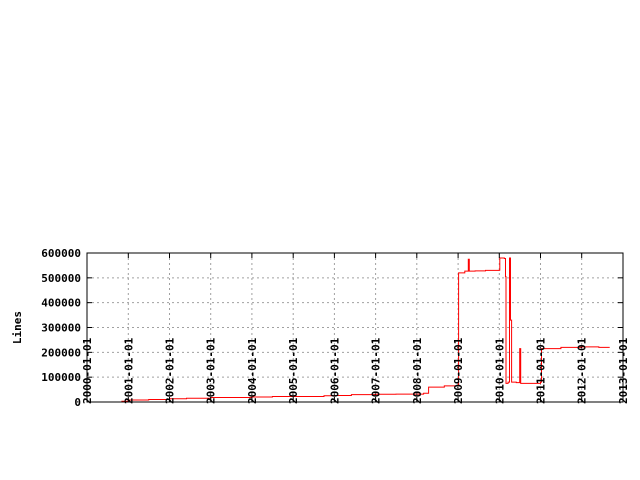  I want to click on x-tick-label: 2003-01-01, so click(211, 370).